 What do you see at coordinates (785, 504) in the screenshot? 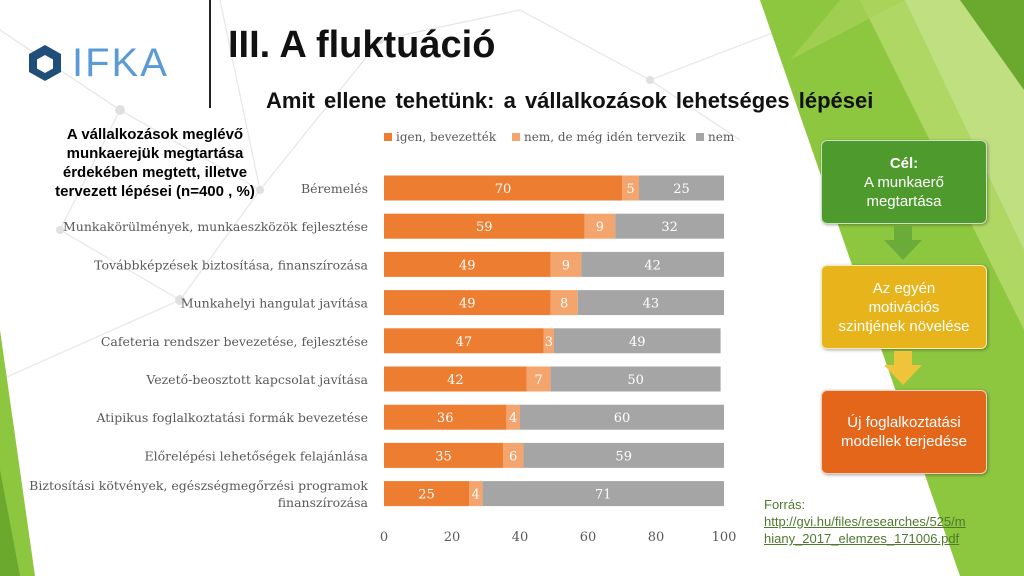
I see `source-label: Forrás:` at bounding box center [785, 504].